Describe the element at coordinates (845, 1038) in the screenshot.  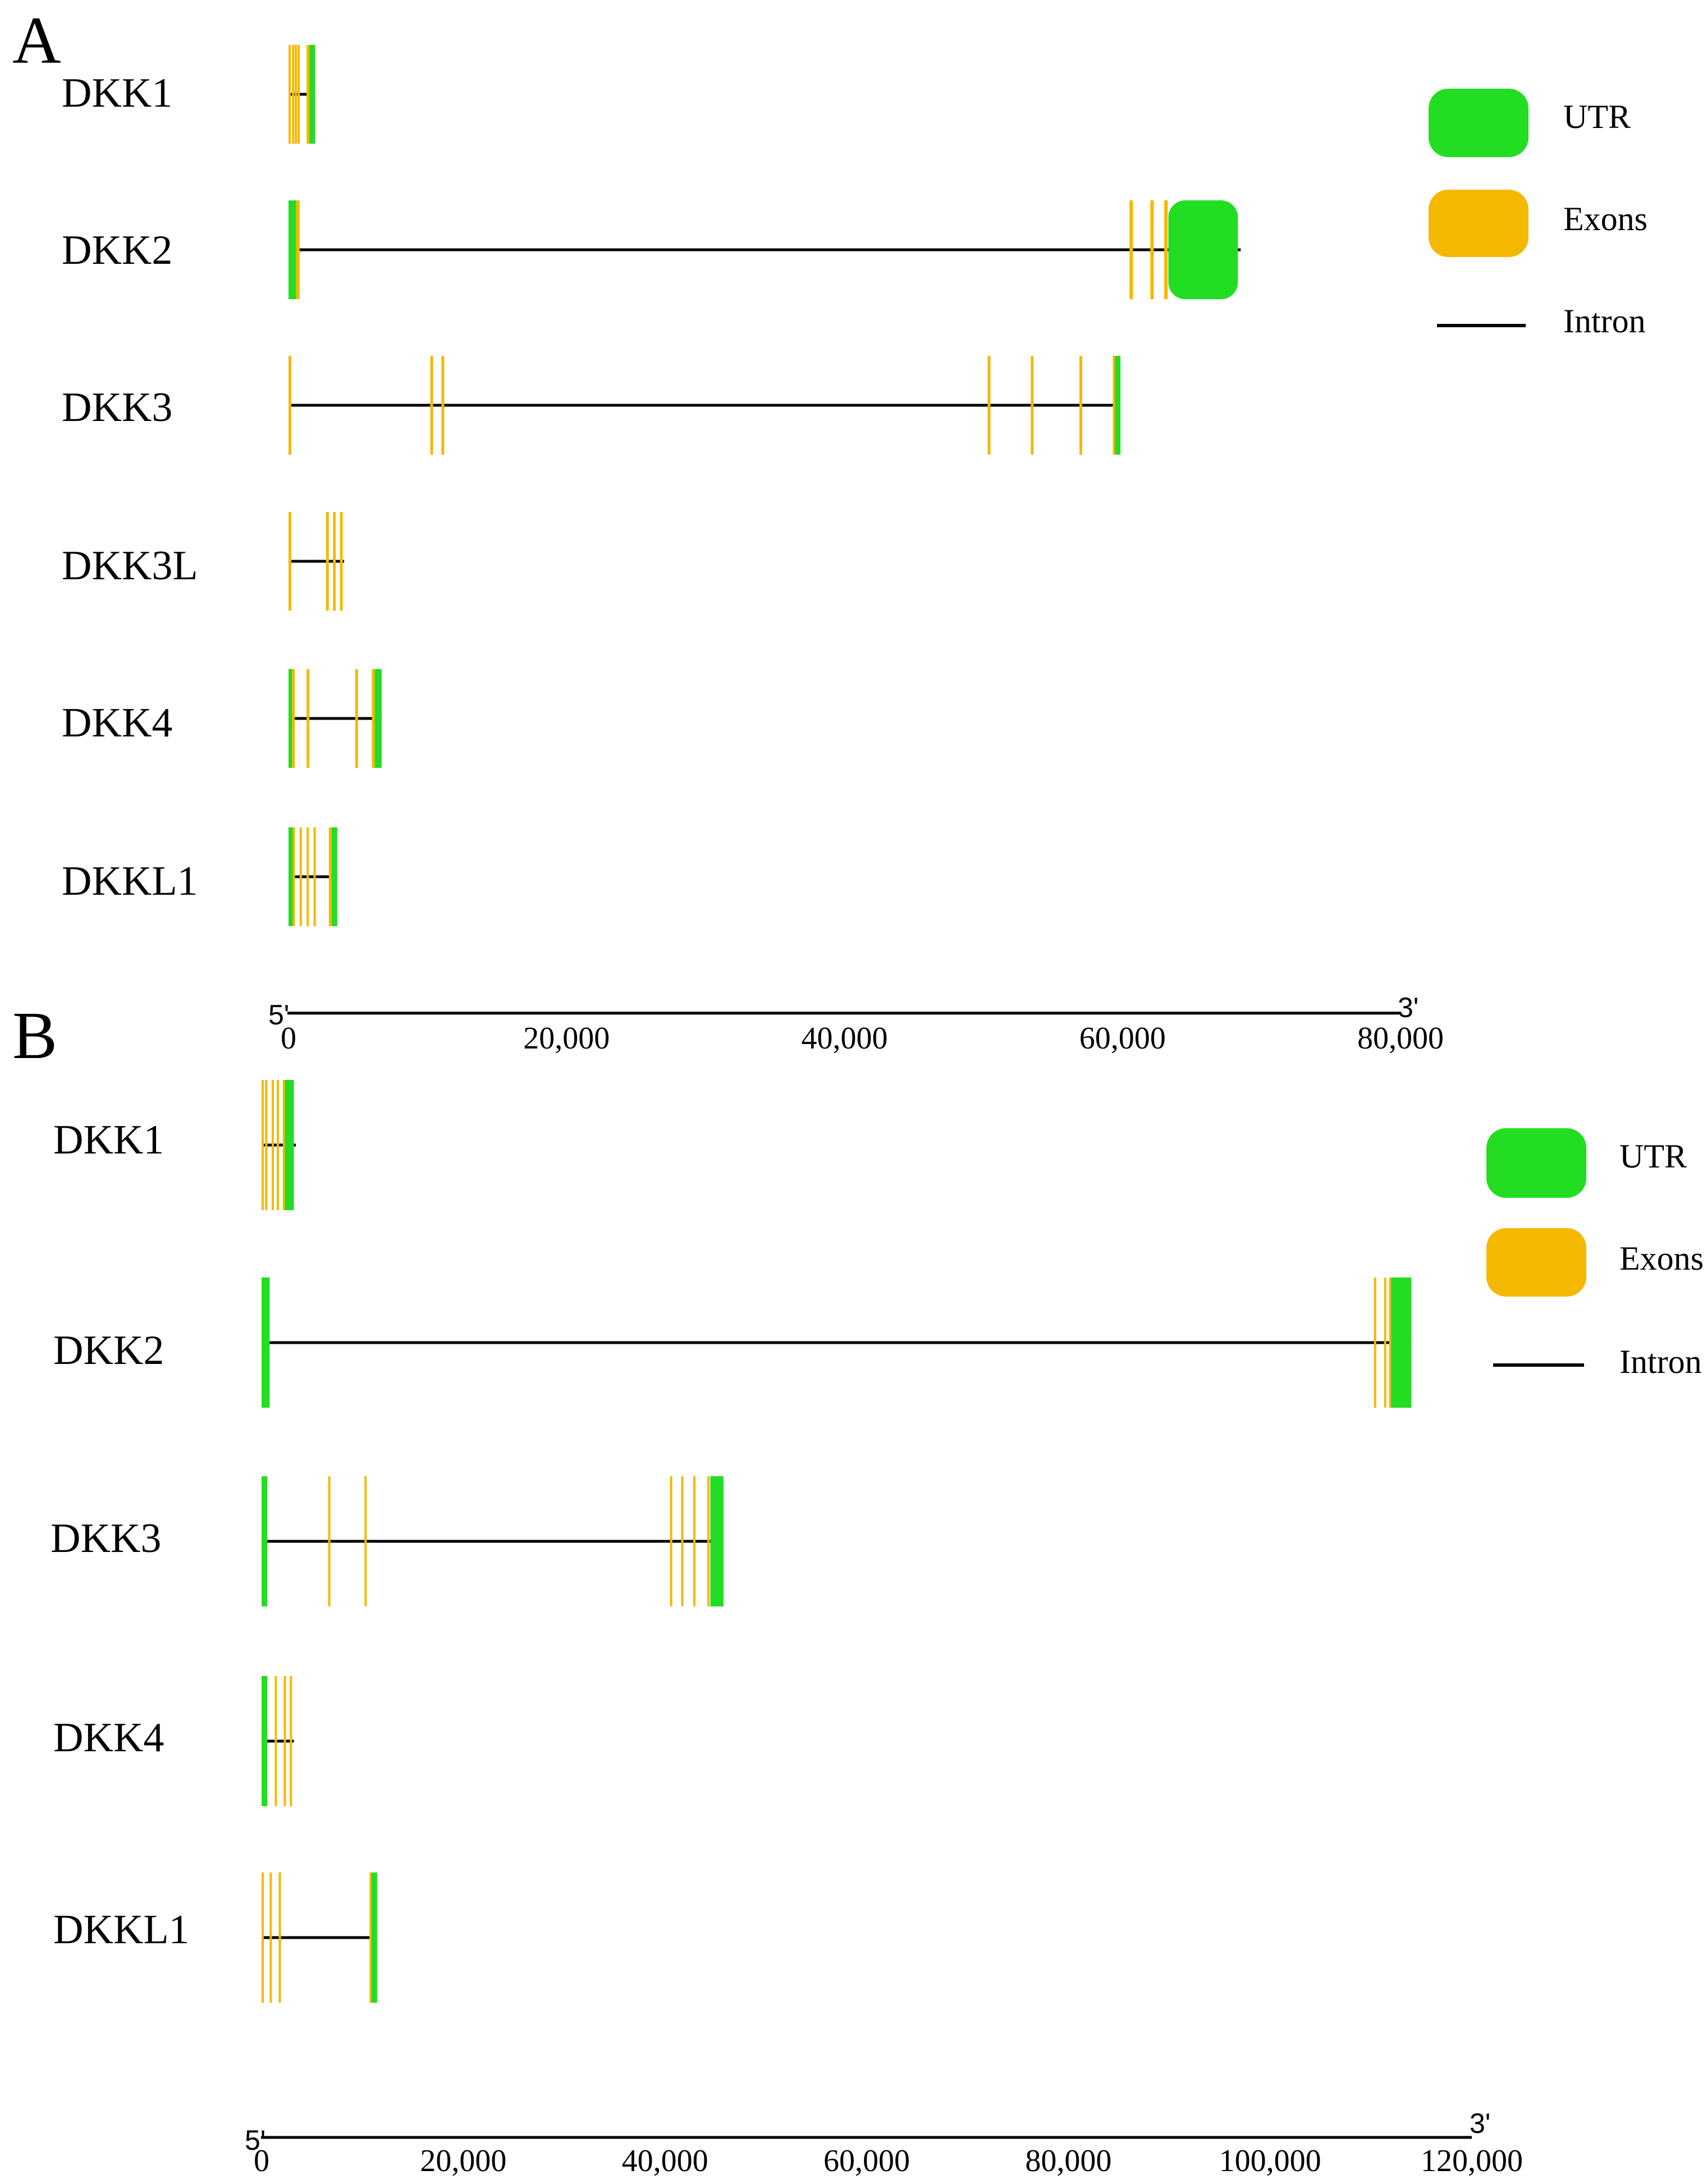
I see `tick-label-a-40000: 40,000` at that location.